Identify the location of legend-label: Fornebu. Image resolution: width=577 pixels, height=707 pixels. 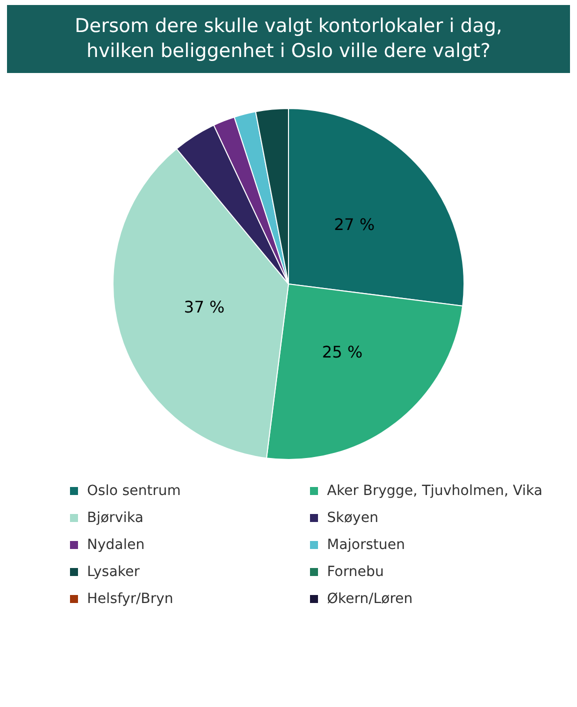
(355, 572).